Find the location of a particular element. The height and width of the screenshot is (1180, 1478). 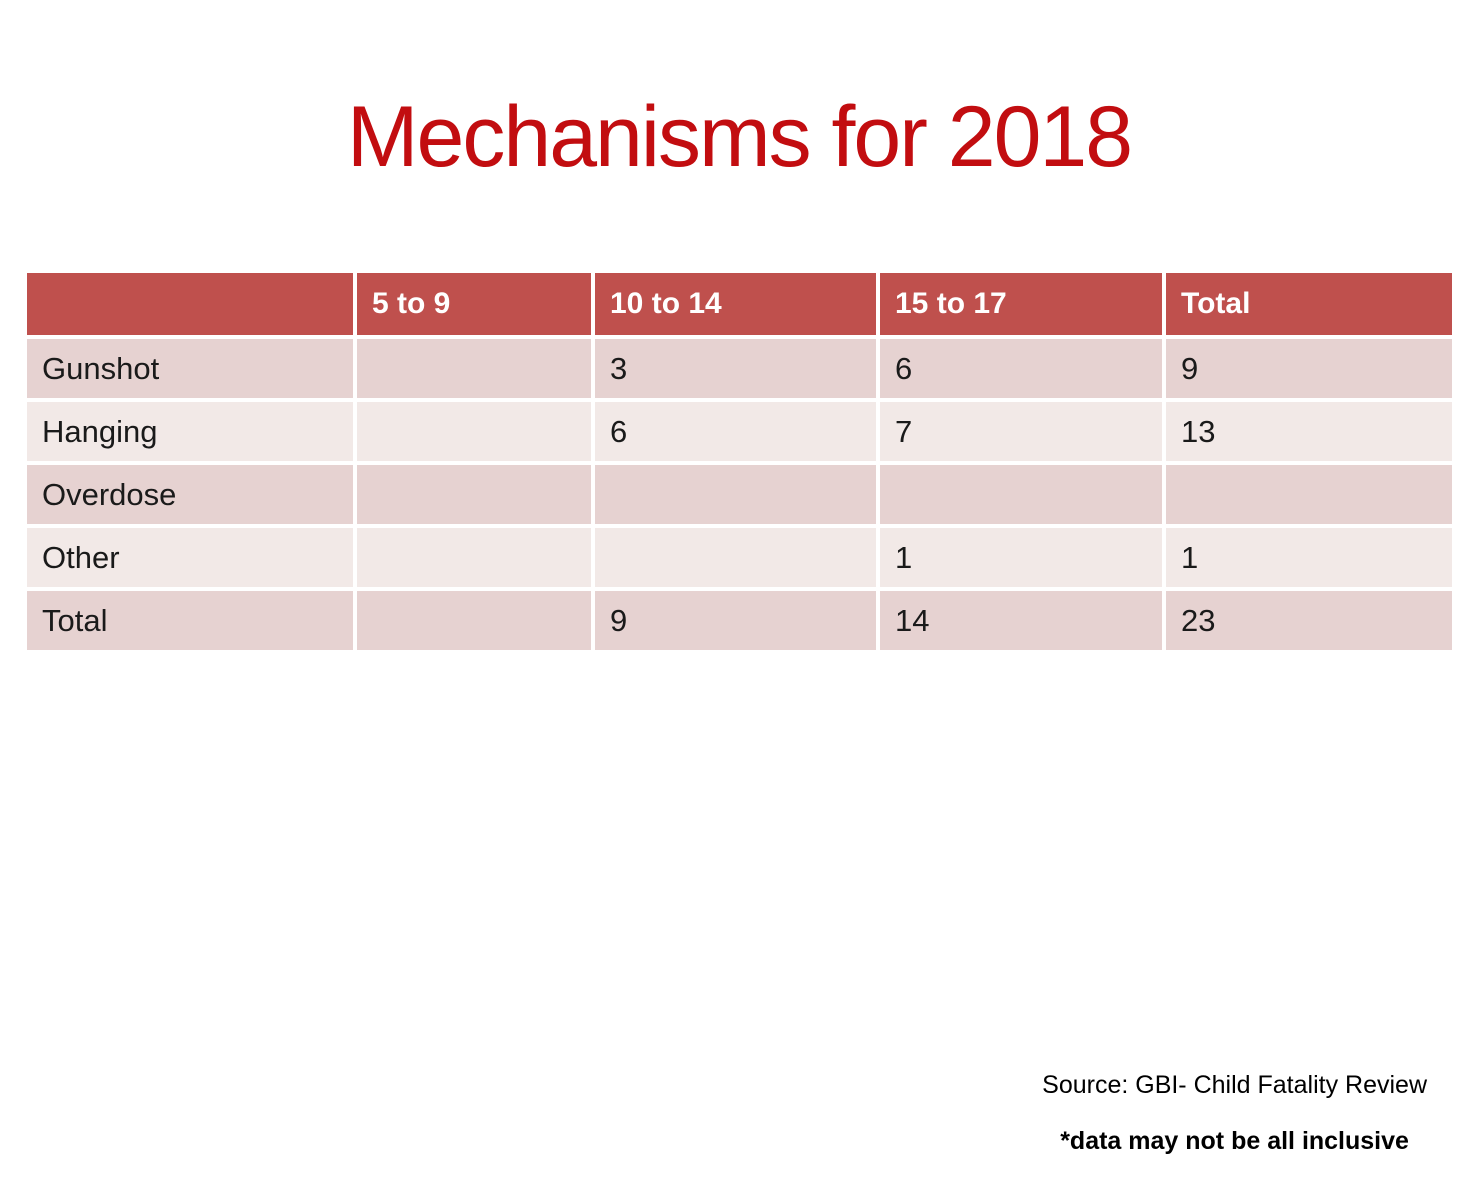

col-header-5to9: 5 to 9 is located at coordinates (474, 304).